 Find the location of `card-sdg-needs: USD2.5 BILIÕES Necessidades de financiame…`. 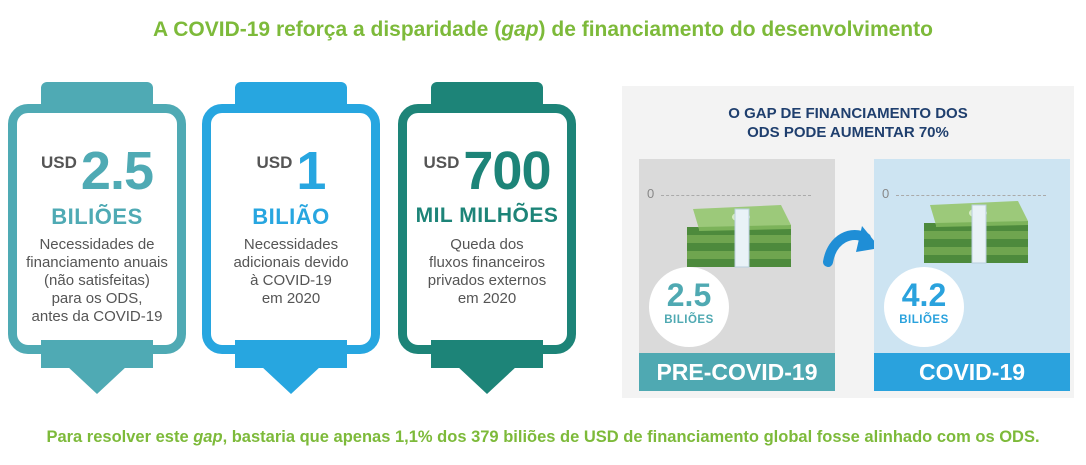

card-sdg-needs: USD2.5 BILIÕES Necessidades de financiame… is located at coordinates (97, 247).